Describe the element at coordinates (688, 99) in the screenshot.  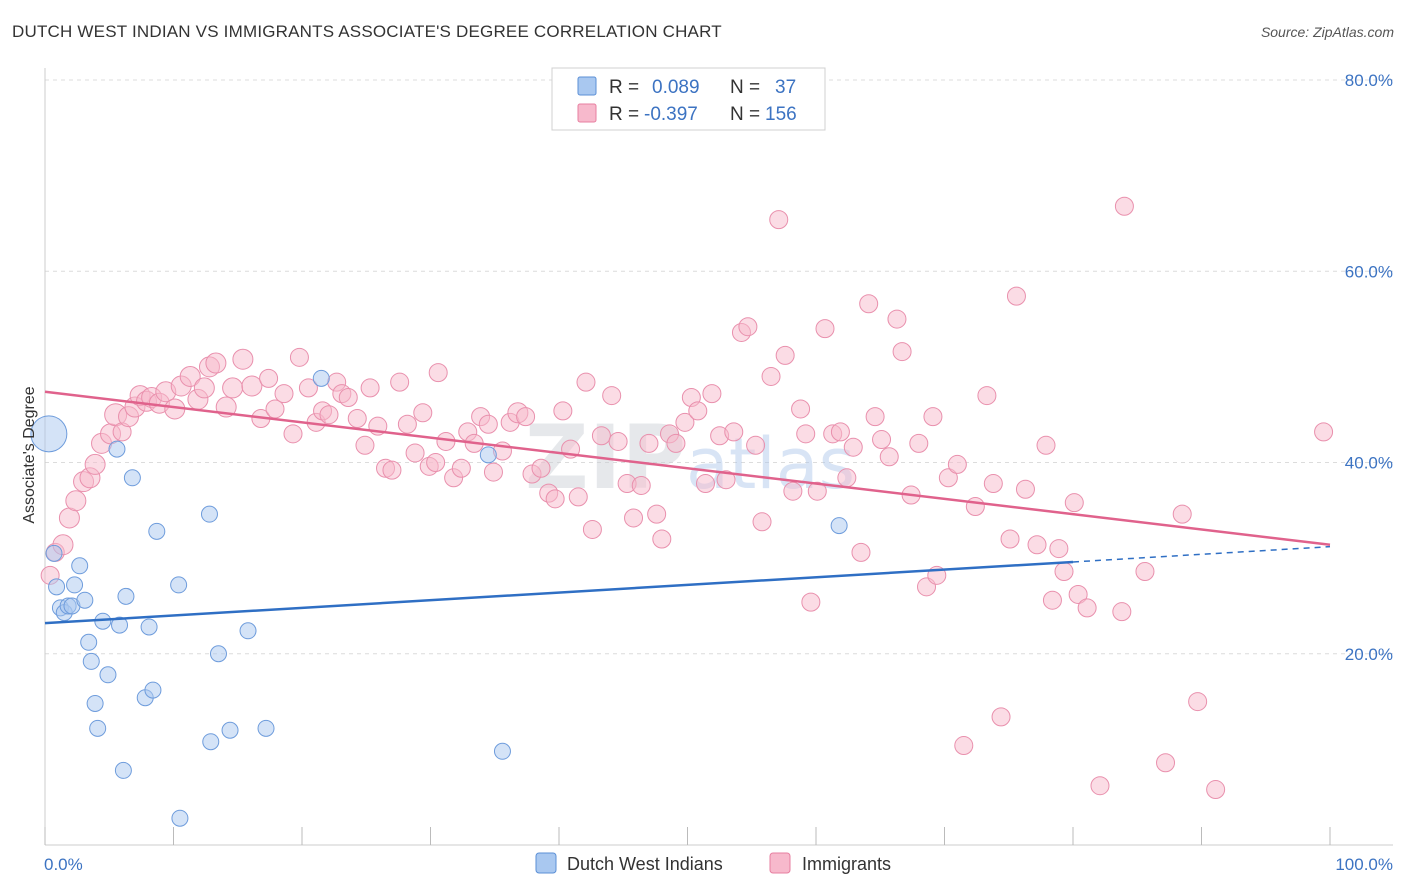
I see `top-legend: R = 0.089 N = 37 R = -0.397 N = 156` at that location.